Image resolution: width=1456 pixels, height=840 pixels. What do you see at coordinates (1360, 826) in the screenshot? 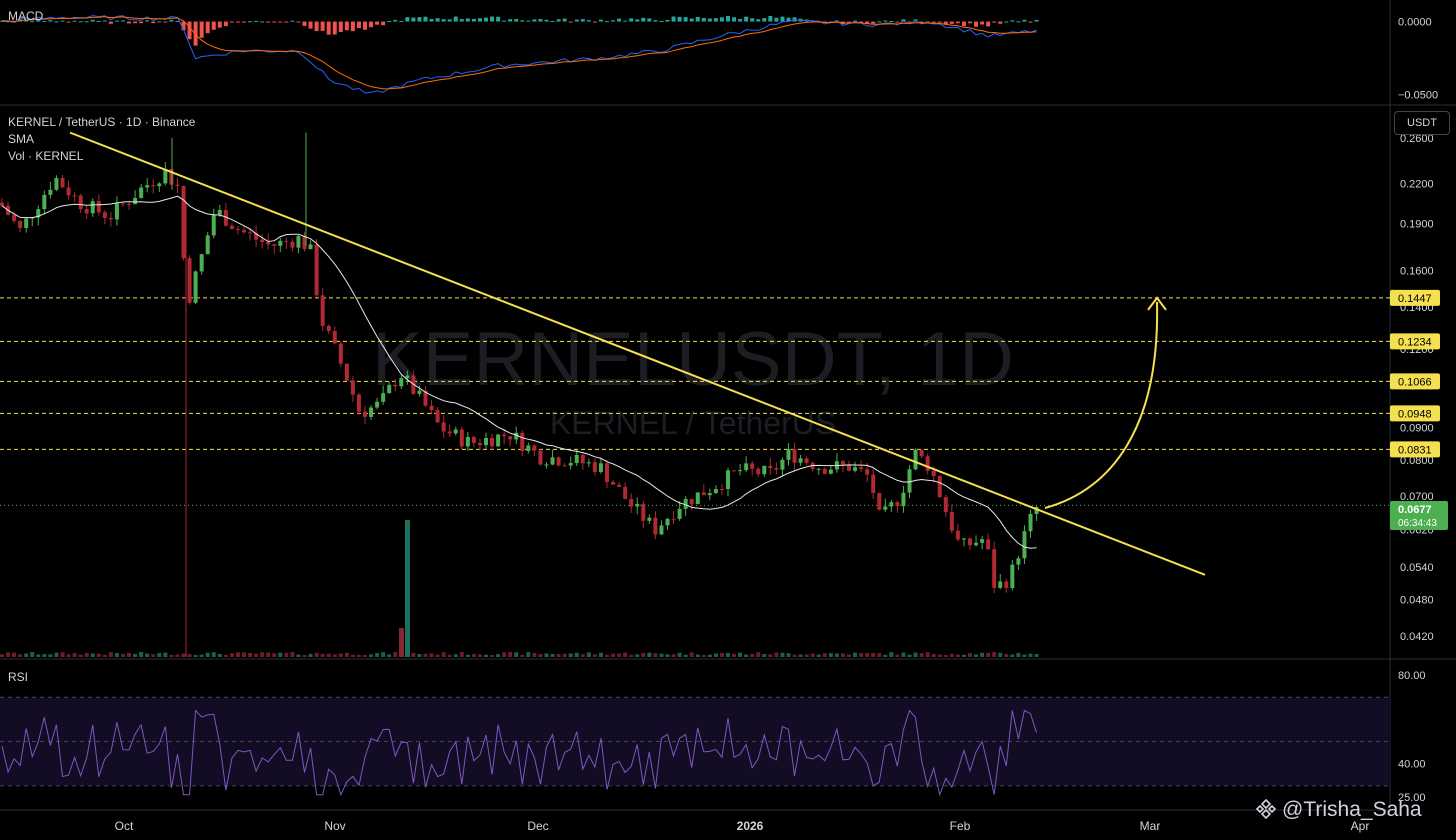
I see `time-tick: Apr` at bounding box center [1360, 826].